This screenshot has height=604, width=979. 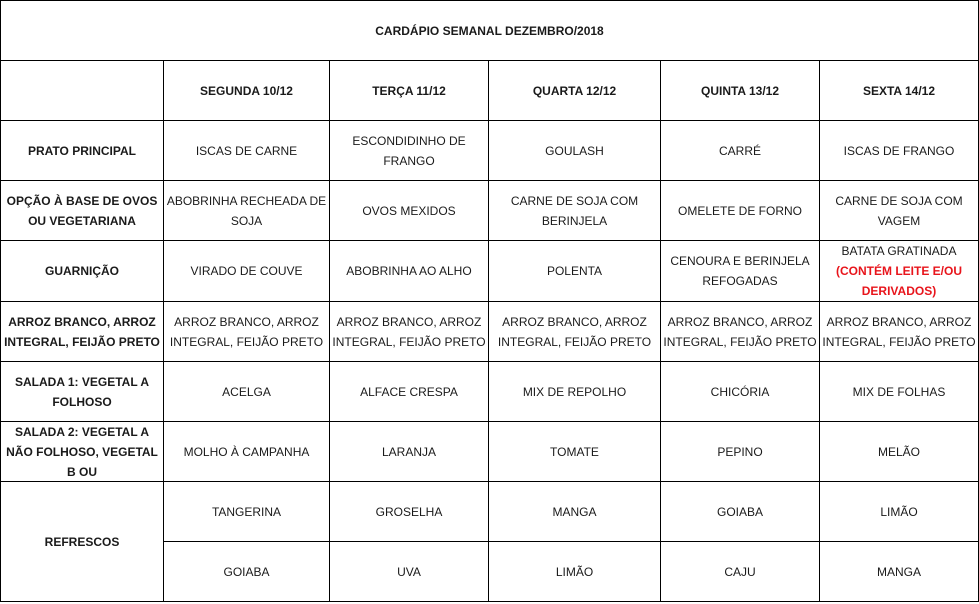 I want to click on menu-cell-text: ABOBRINHA AO ALHO, so click(x=409, y=271).